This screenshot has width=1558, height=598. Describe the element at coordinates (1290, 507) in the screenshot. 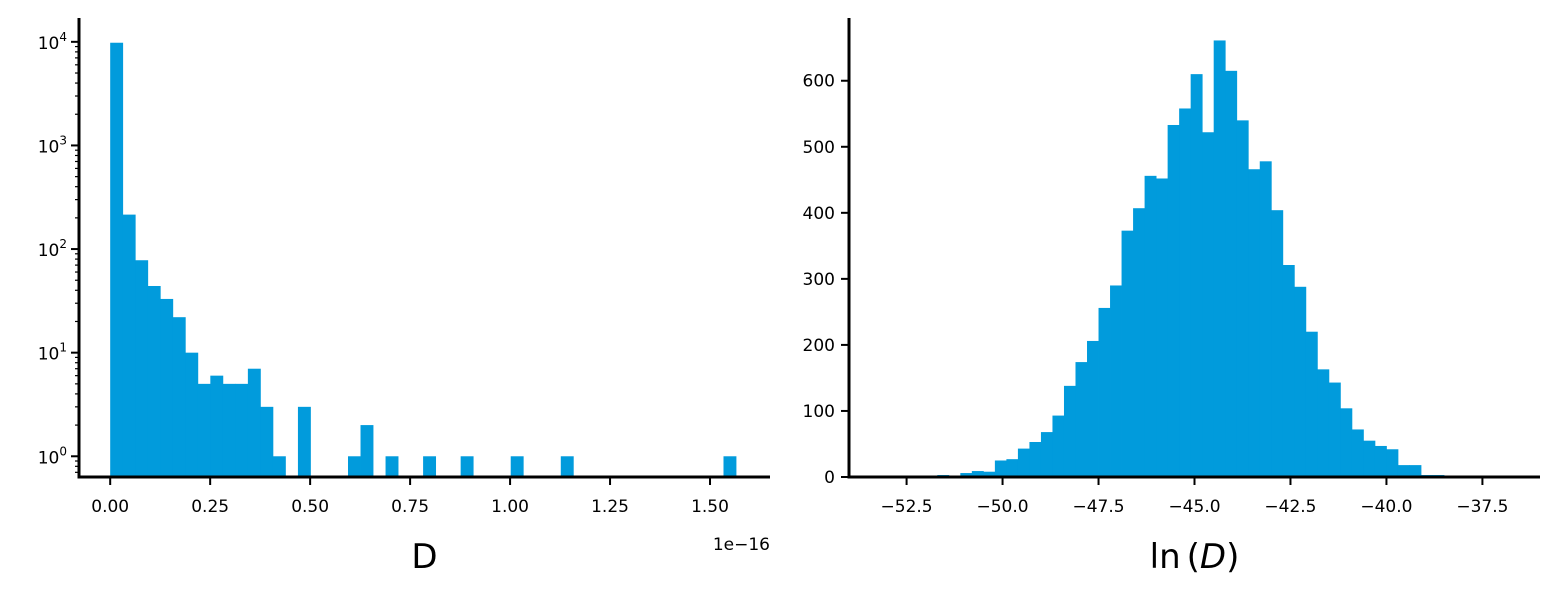

I see `right-x-tick-label: −42.5` at that location.